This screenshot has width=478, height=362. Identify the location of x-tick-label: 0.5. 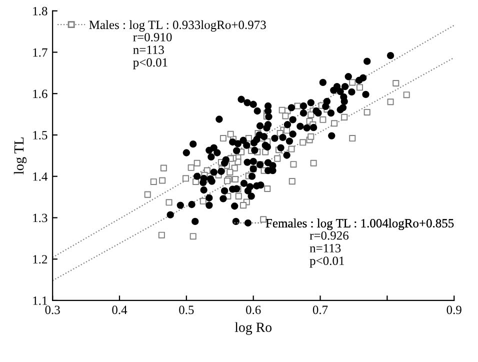
(186, 310).